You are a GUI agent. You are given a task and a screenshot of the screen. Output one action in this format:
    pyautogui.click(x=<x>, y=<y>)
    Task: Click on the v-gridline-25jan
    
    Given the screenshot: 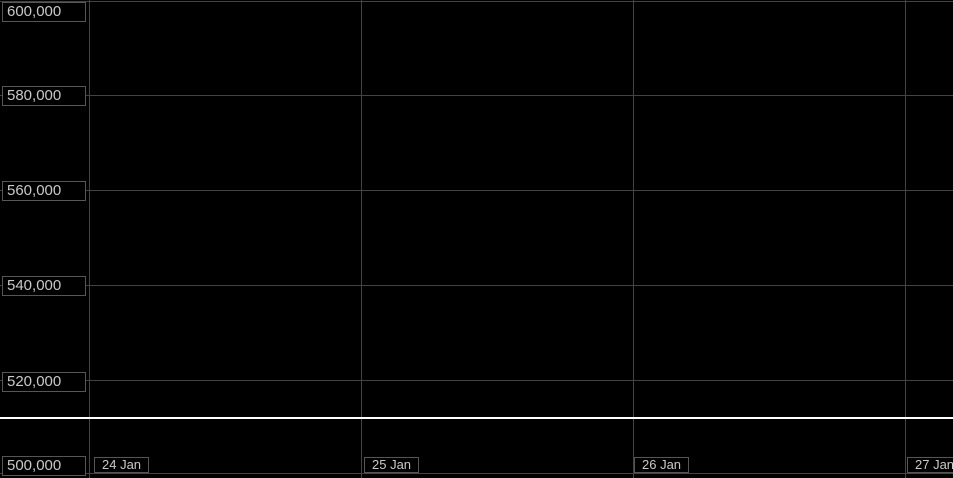 What is the action you would take?
    pyautogui.click(x=361, y=239)
    